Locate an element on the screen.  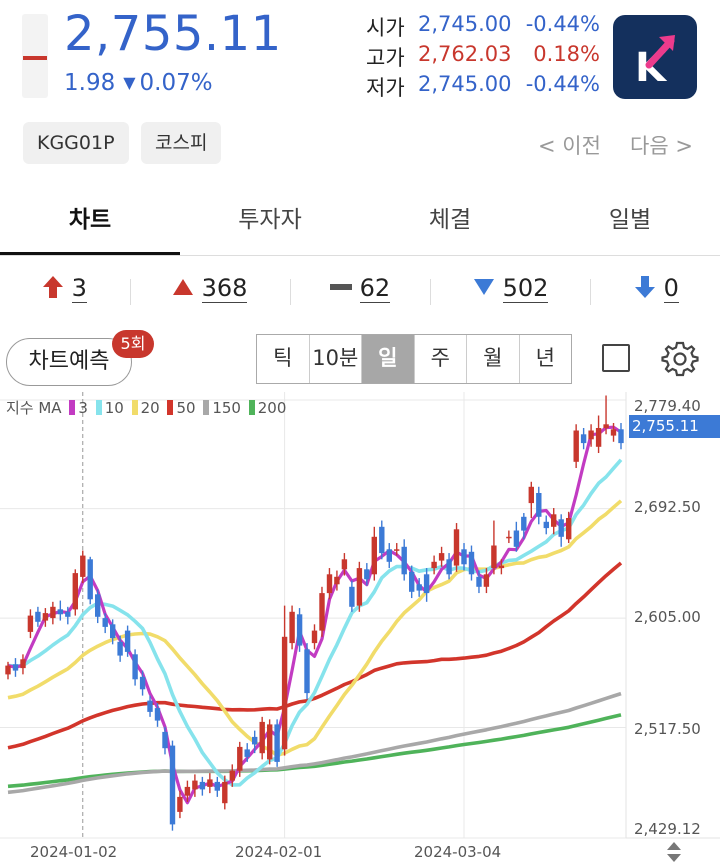
change-percent: 0.07% is located at coordinates (176, 83).